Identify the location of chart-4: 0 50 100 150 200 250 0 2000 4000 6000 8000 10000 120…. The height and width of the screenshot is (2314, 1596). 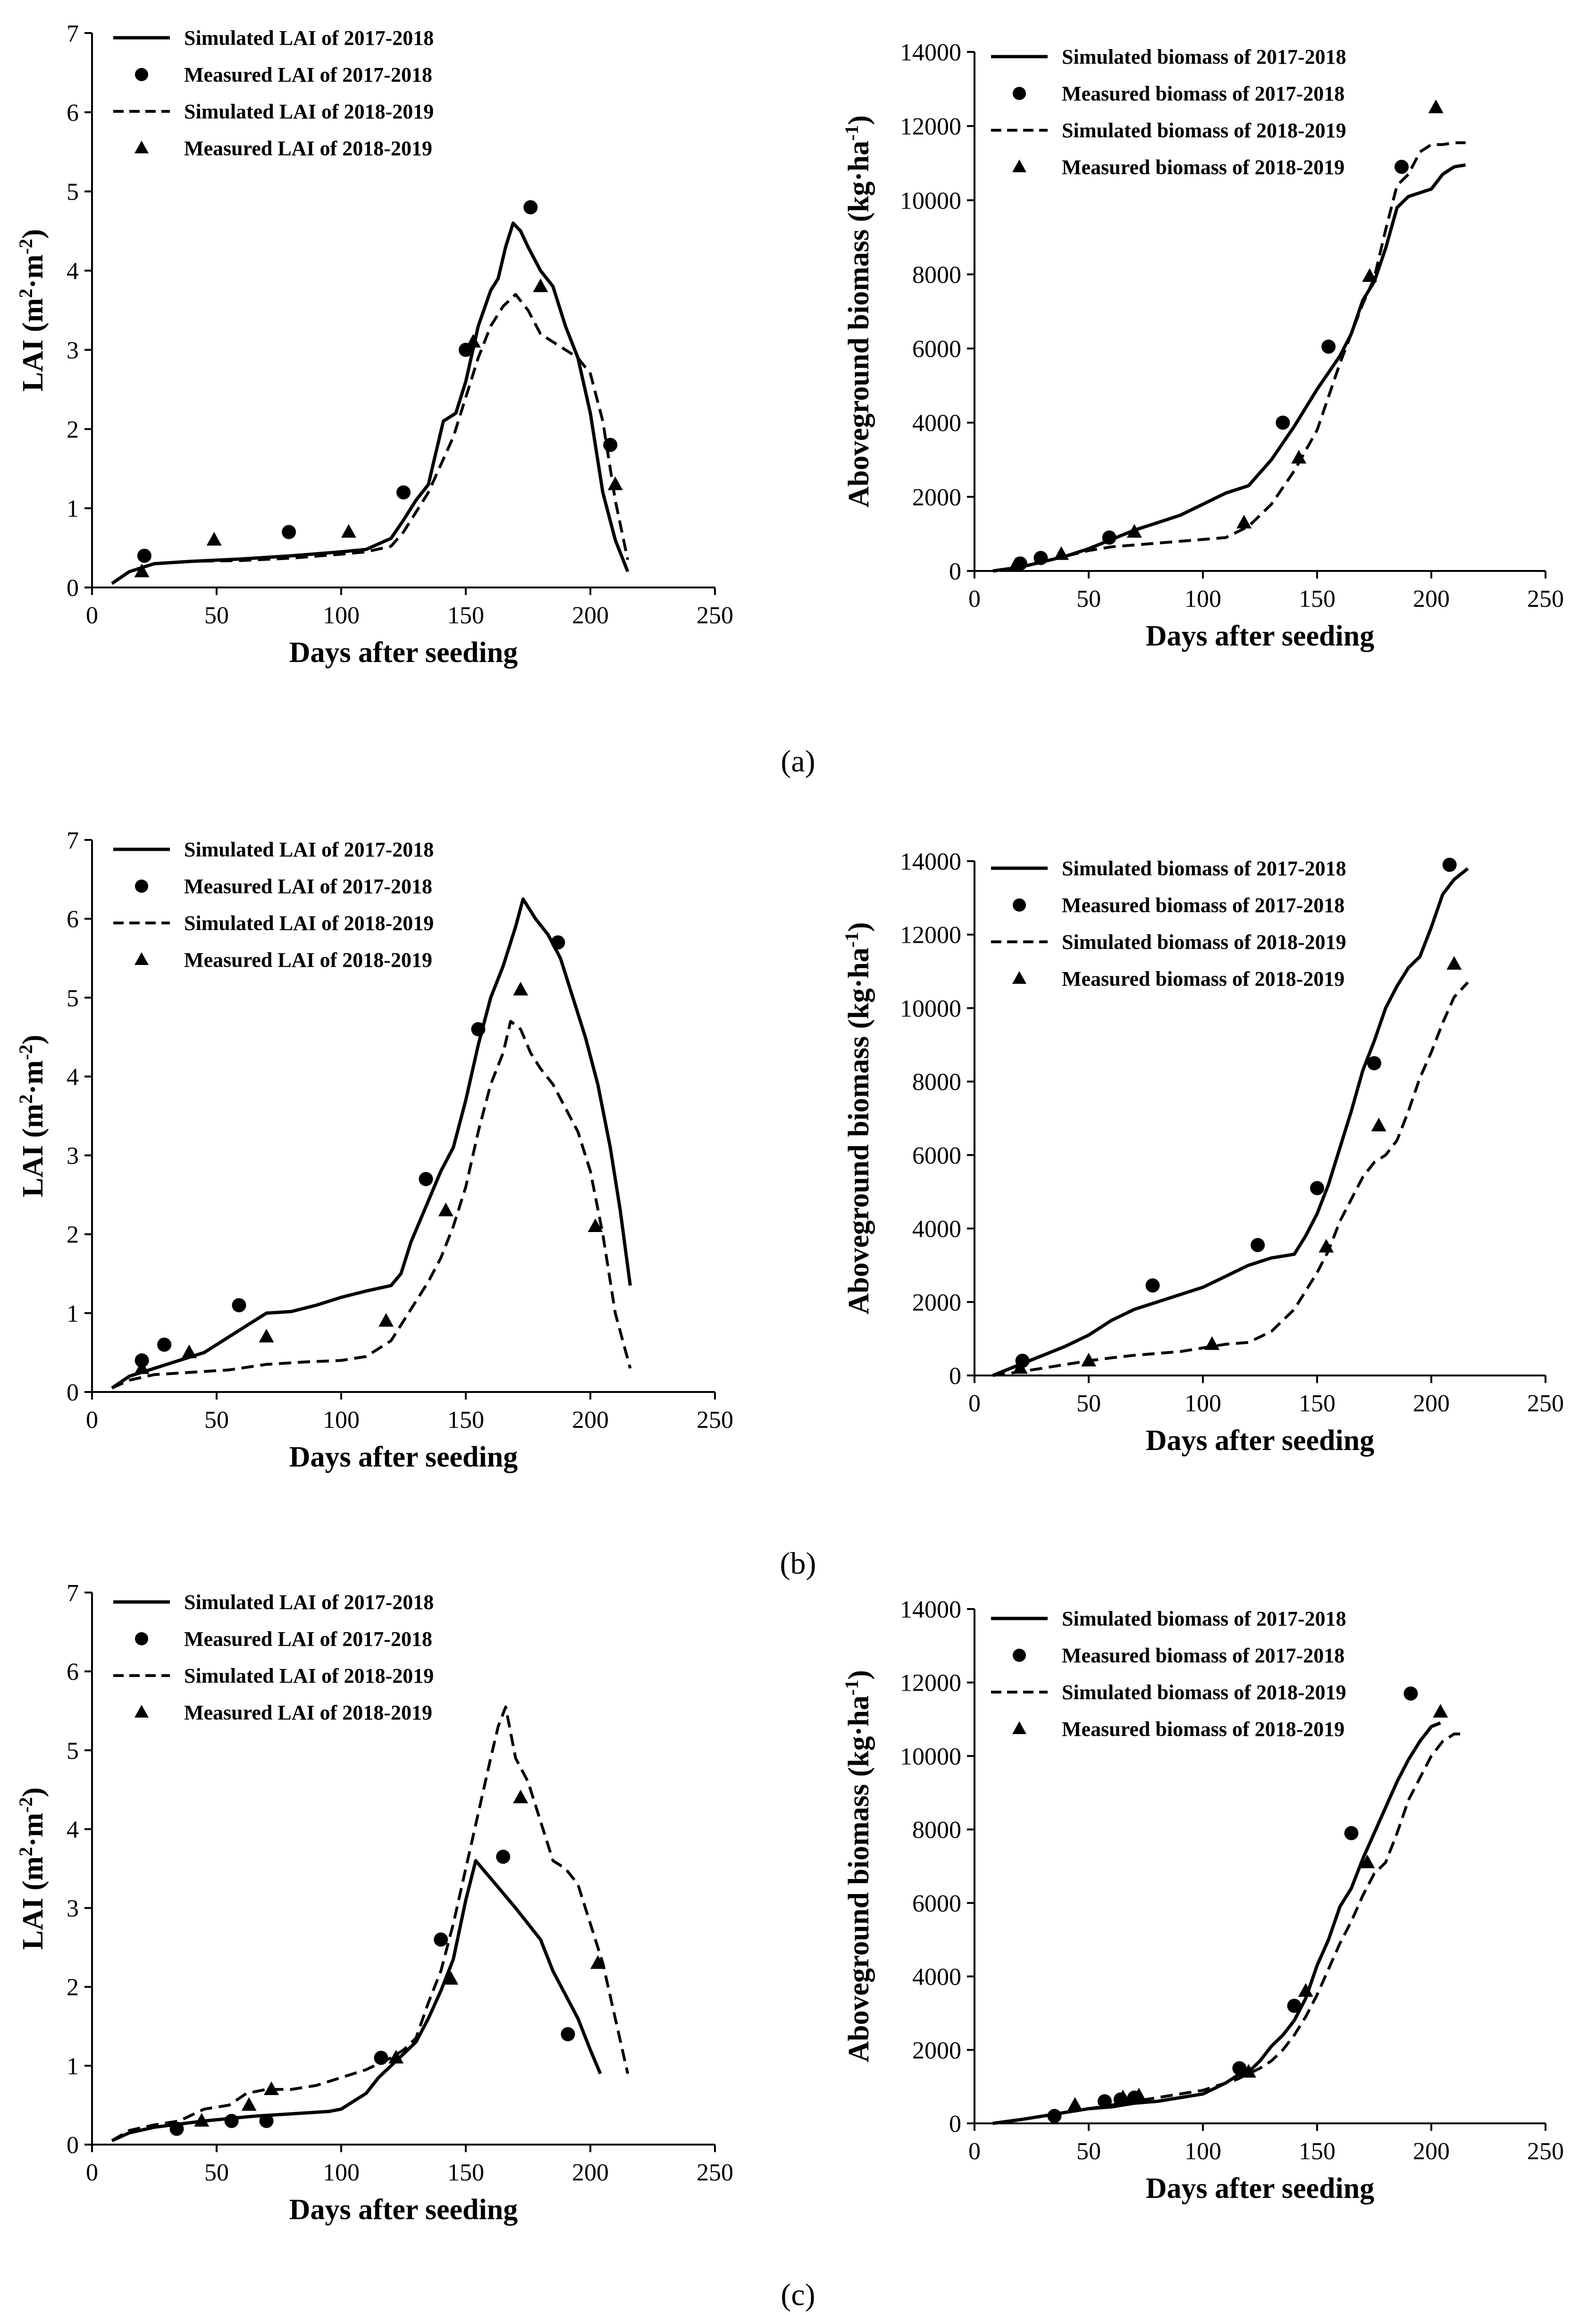
(1202, 1152).